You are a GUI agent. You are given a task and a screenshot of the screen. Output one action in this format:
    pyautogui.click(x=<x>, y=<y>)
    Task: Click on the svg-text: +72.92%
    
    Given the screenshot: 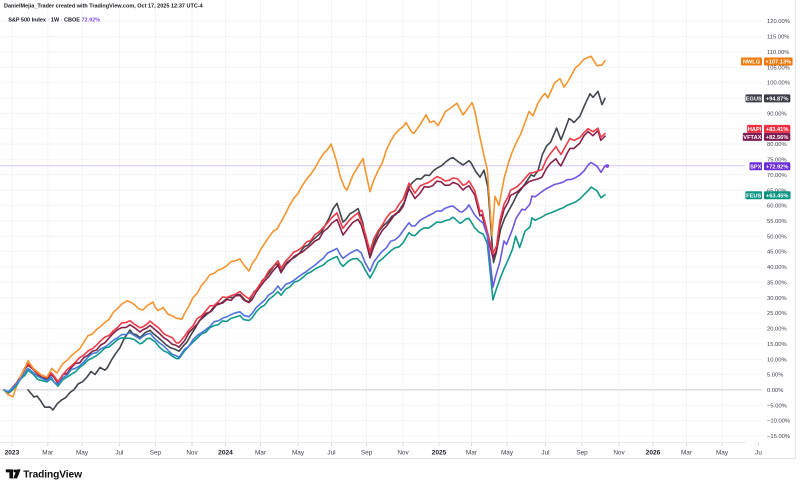 What is the action you would take?
    pyautogui.click(x=777, y=167)
    